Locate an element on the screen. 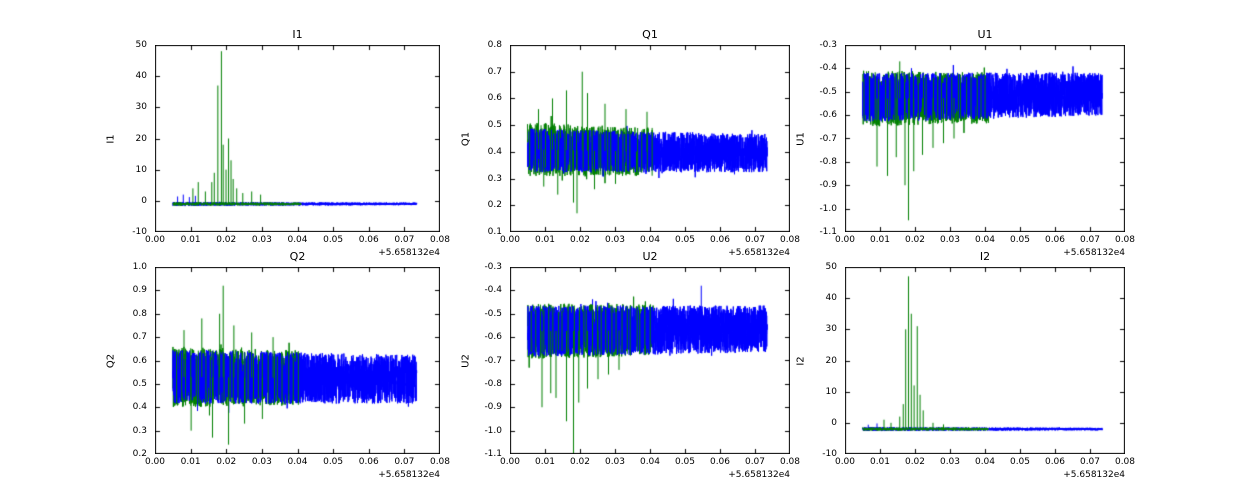 This screenshot has width=1250, height=500. y-tick-labels: 0.1 0.2 0.3 0.4 0.5 0.6 0.7 0.8 is located at coordinates (489, 138).